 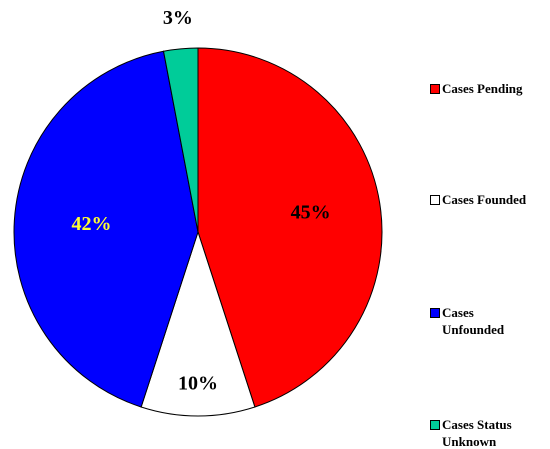 What do you see at coordinates (484, 199) in the screenshot?
I see `legend-label: Cases Founded` at bounding box center [484, 199].